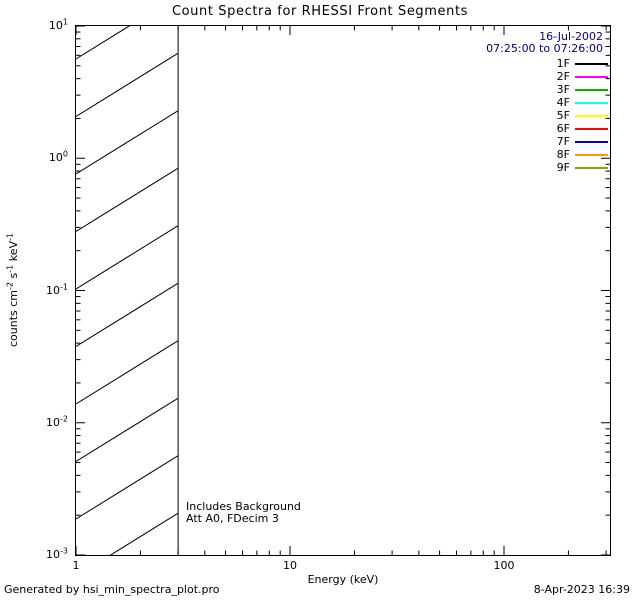 Image resolution: width=640 pixels, height=600 pixels. I want to click on legend-entry: 6F, so click(582, 128).